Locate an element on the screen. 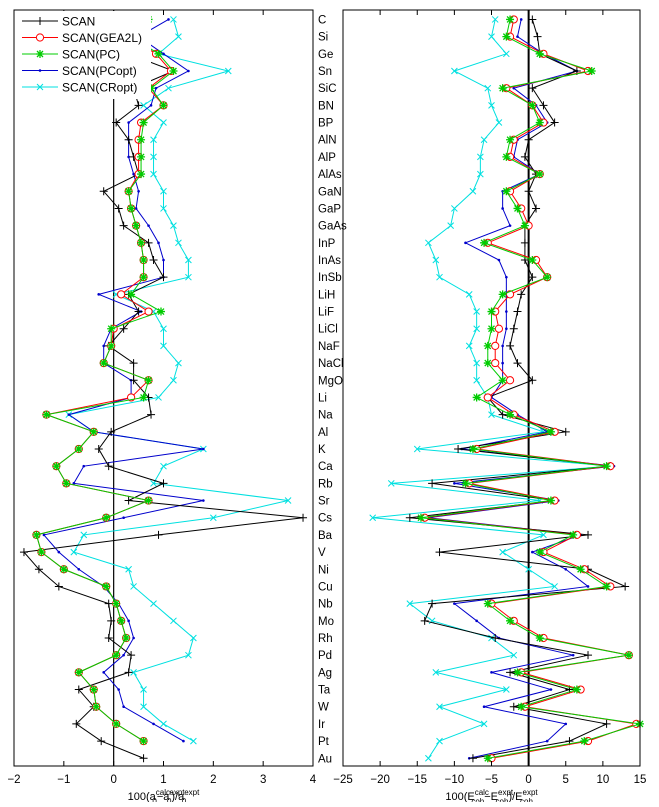 The height and width of the screenshot is (807, 659). category-label: Ba is located at coordinates (325, 536).